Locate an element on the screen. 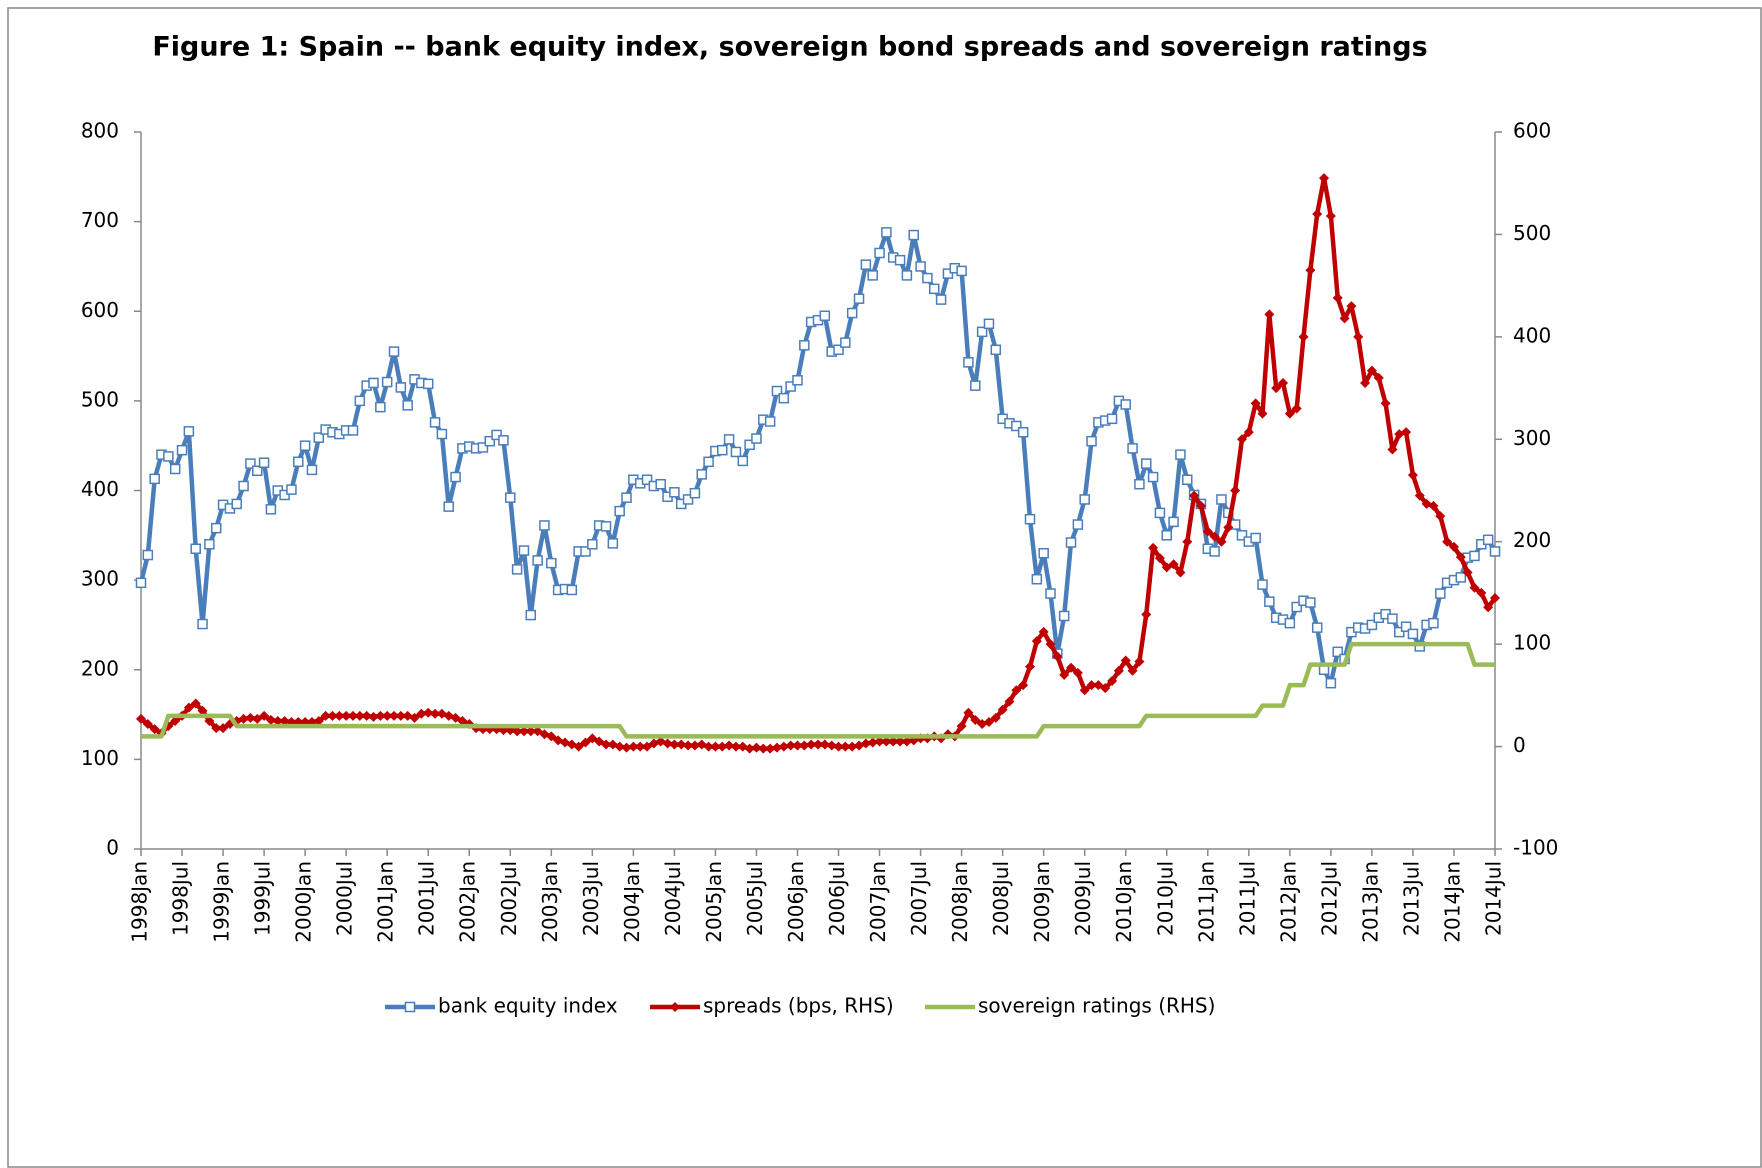 The height and width of the screenshot is (1168, 1762). y2-tick-label: 400 is located at coordinates (1532, 335).